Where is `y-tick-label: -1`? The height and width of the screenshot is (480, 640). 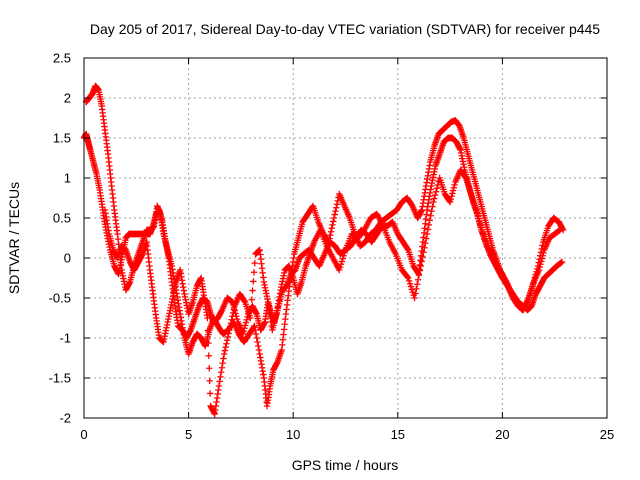
y-tick-label: -1 is located at coordinates (65, 338).